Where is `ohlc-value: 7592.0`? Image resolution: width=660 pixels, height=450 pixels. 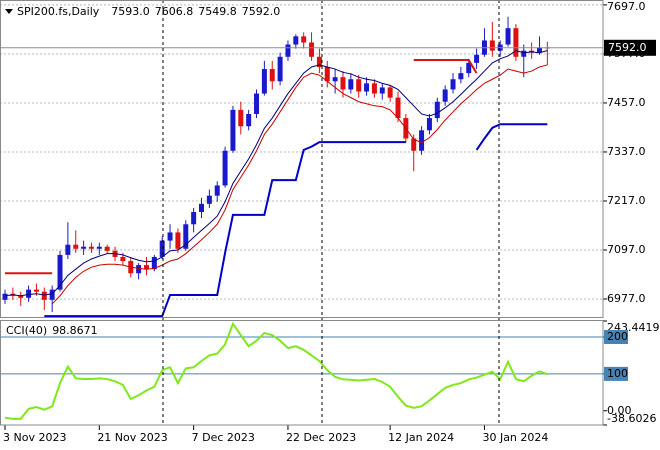 ohlc-value: 7592.0 is located at coordinates (261, 11).